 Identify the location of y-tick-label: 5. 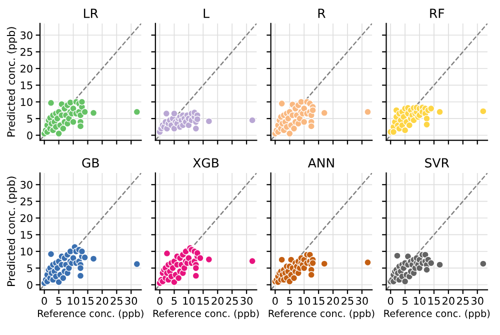
(29, 118).